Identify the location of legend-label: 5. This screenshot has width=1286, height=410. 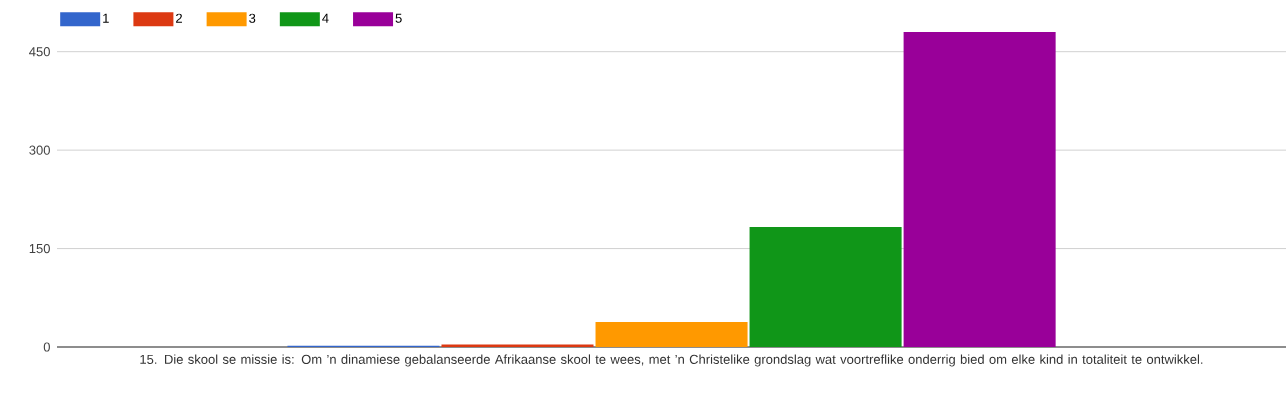
(398, 18).